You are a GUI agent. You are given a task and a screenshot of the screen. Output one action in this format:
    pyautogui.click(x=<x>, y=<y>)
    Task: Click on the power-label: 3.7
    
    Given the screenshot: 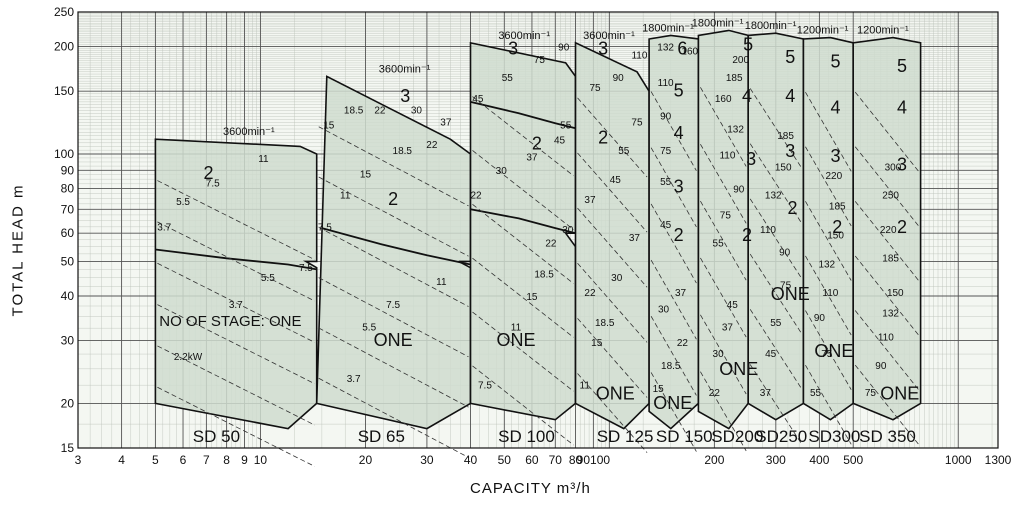 What is the action you would take?
    pyautogui.click(x=236, y=305)
    